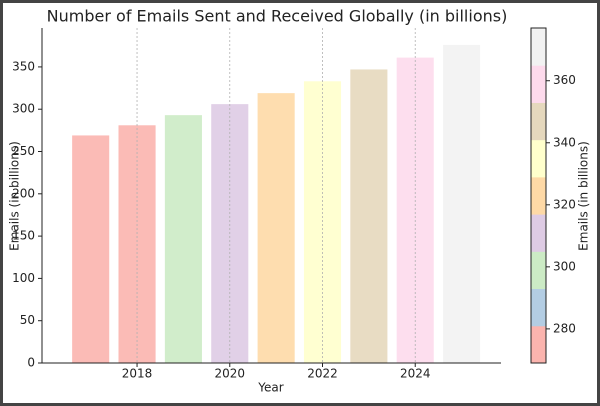 Image resolution: width=600 pixels, height=406 pixels. Describe the element at coordinates (564, 204) in the screenshot. I see `colorbar-tick-label: 320` at that location.